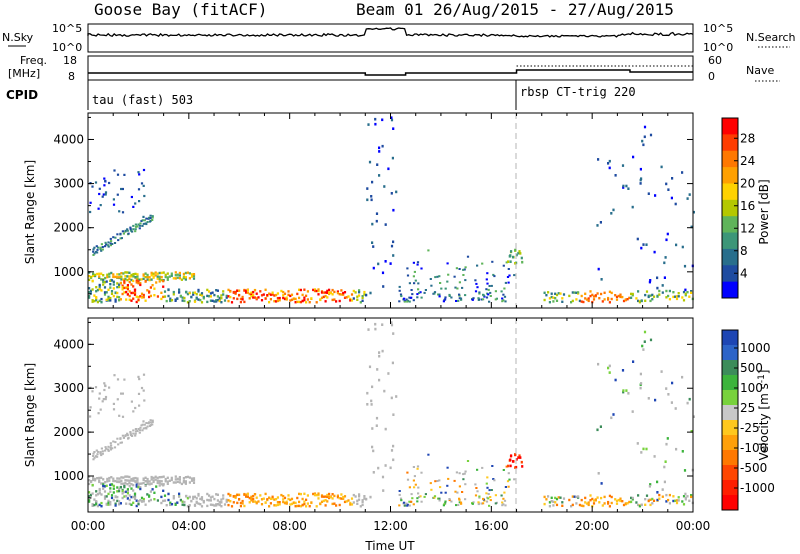 This screenshot has width=800, height=554. What do you see at coordinates (730, 488) in the screenshot?
I see `colorbar-swatch` at bounding box center [730, 488].